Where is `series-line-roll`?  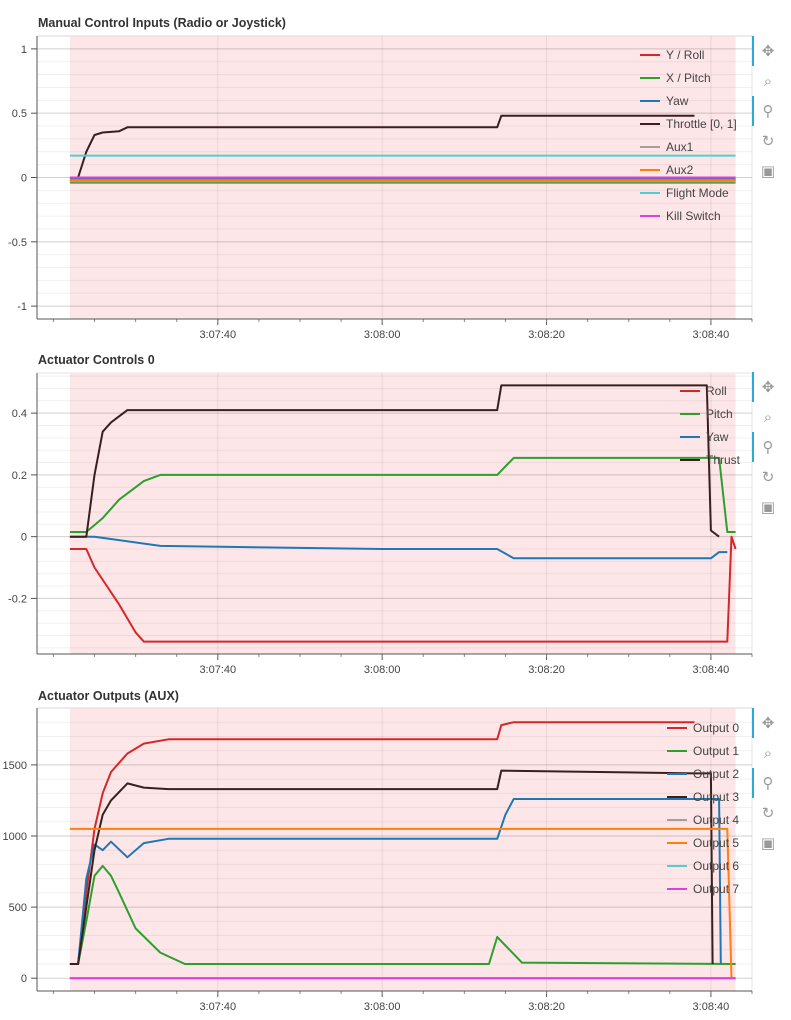
series-line-roll is located at coordinates (403, 589).